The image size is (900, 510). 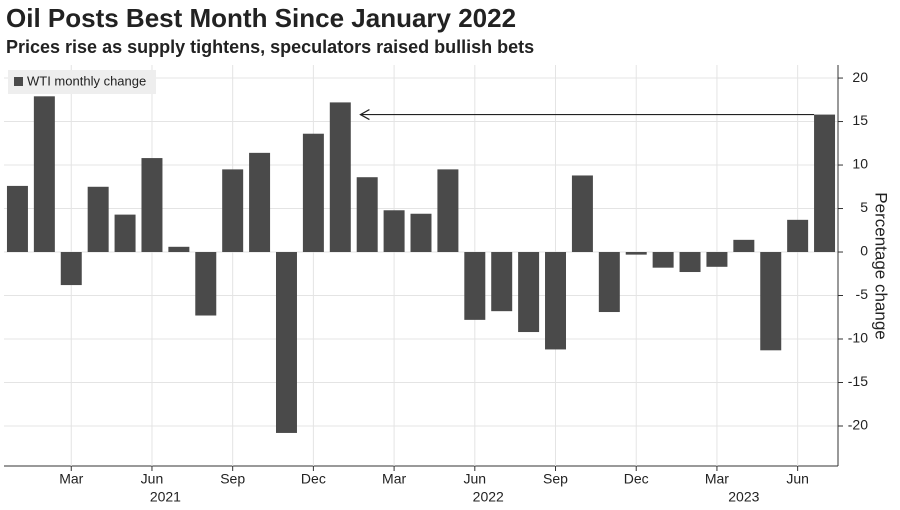 What do you see at coordinates (862, 294) in the screenshot?
I see `y-tick-label: -5` at bounding box center [862, 294].